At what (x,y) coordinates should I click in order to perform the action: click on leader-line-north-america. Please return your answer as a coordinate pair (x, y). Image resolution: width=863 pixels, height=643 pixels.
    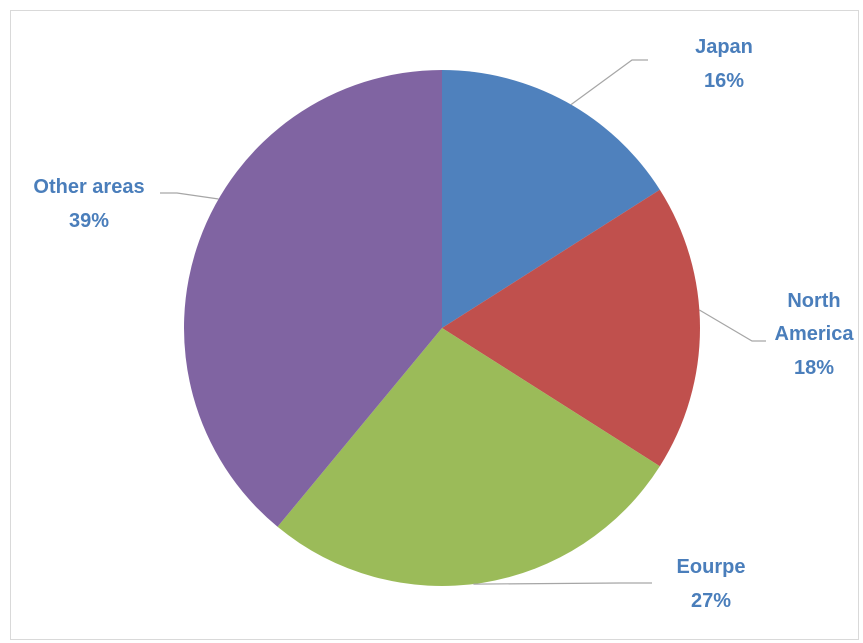
    Looking at the image, I should click on (732, 325).